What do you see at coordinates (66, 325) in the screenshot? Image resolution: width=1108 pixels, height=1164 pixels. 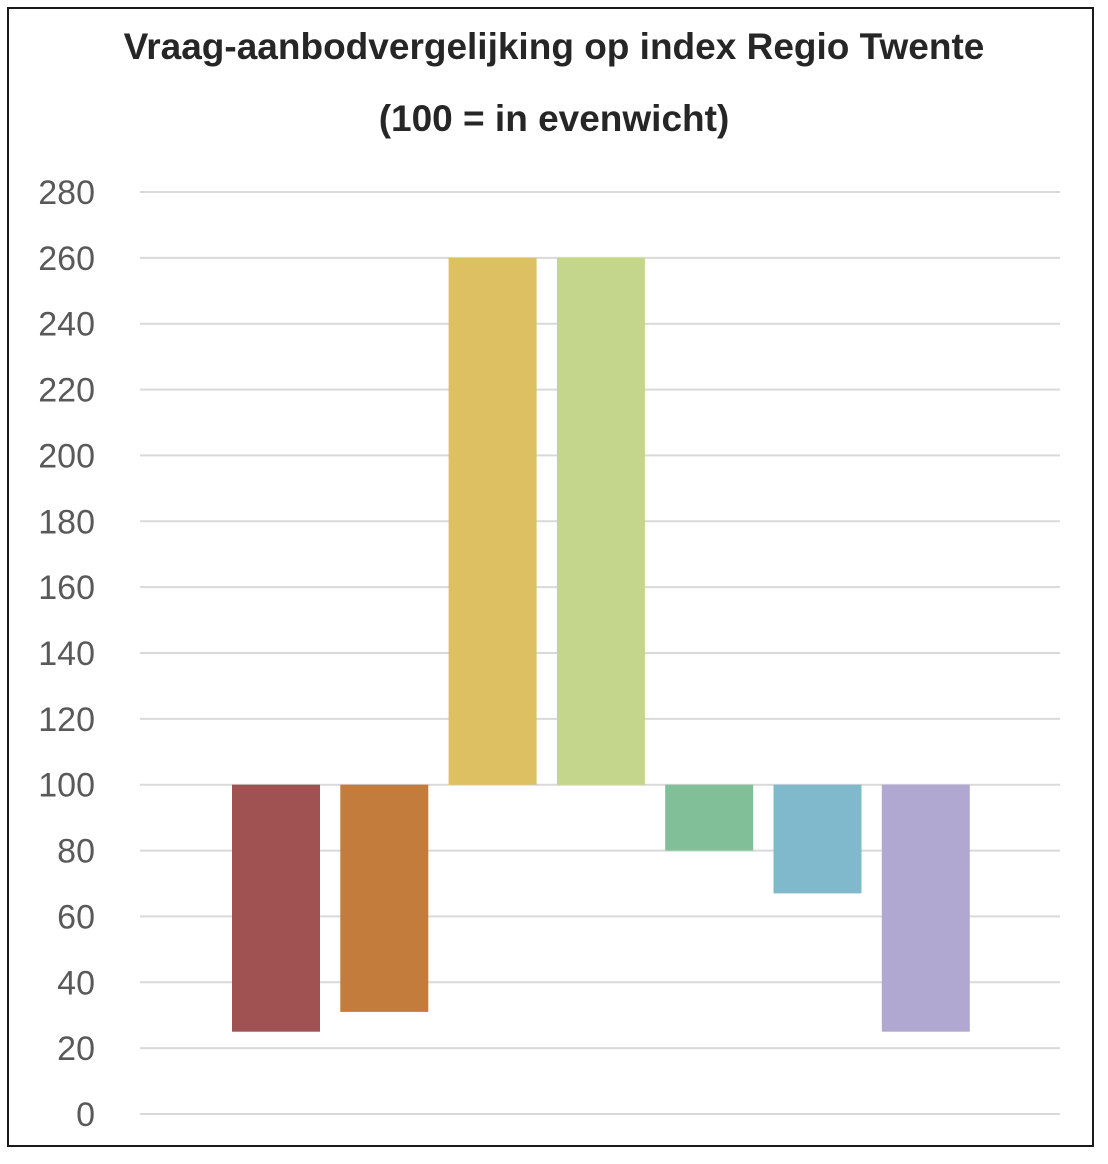 I see `y-tick-label: 240` at bounding box center [66, 325].